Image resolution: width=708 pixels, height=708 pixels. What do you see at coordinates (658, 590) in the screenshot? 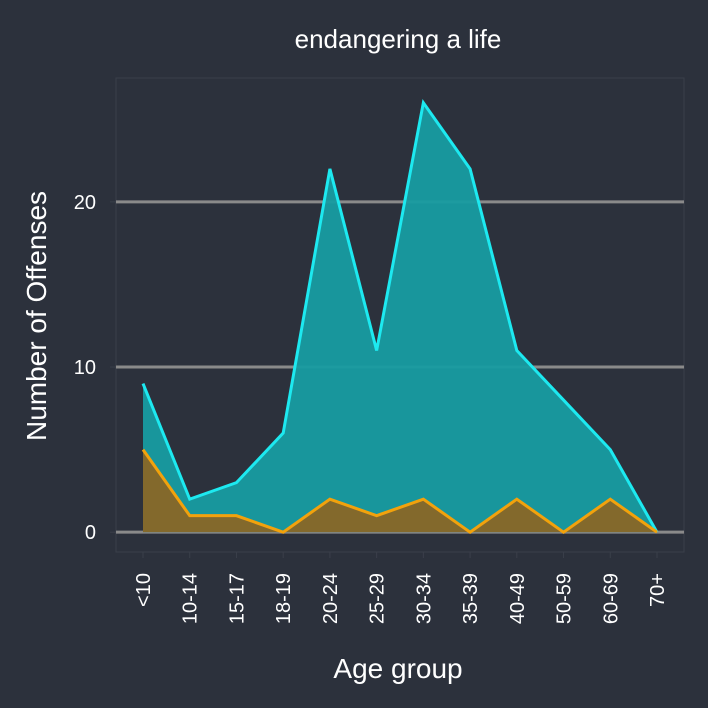
I see `x-tick-label-70+: 70+` at bounding box center [658, 590].